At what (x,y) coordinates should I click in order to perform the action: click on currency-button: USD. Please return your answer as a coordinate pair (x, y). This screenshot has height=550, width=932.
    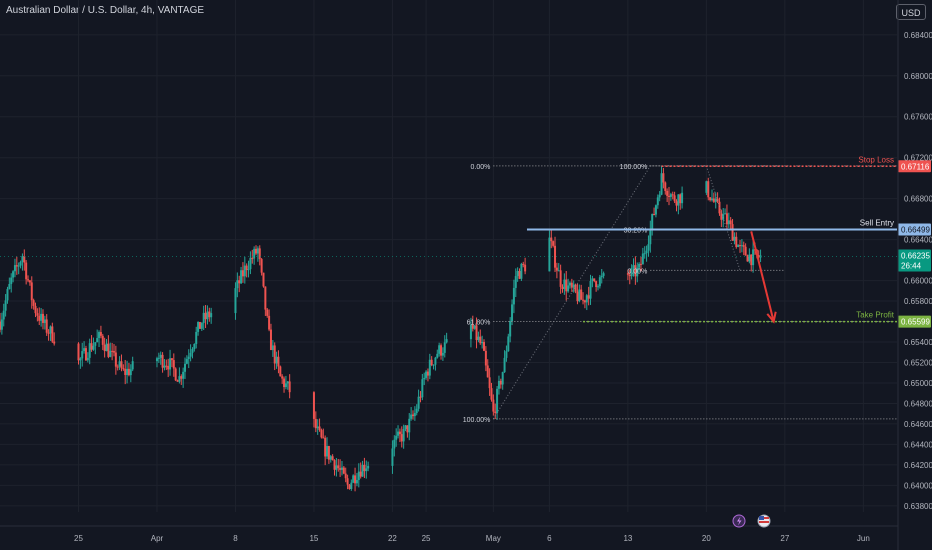
    Looking at the image, I should click on (911, 12).